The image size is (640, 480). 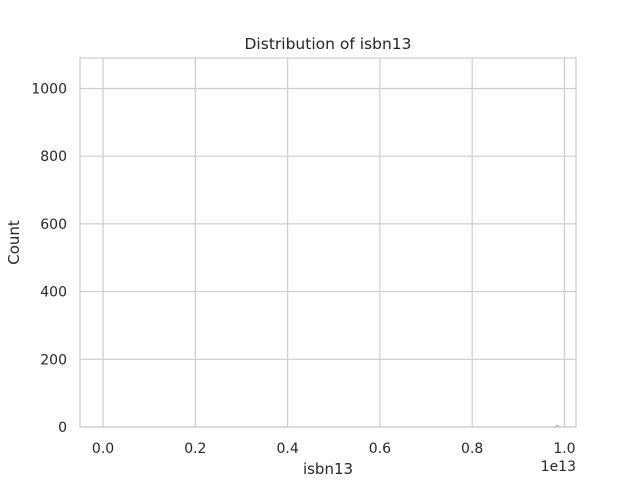 I want to click on y-tick-label: 200, so click(x=53, y=360).